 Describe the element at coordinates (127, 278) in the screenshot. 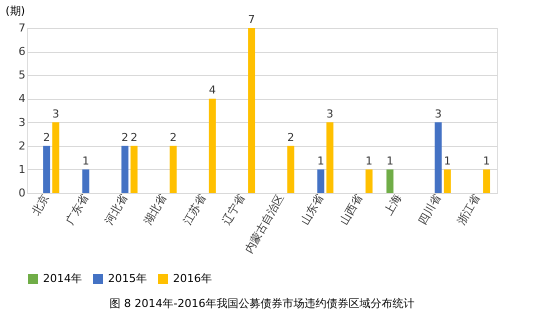

I see `legend-label: 2015年` at that location.